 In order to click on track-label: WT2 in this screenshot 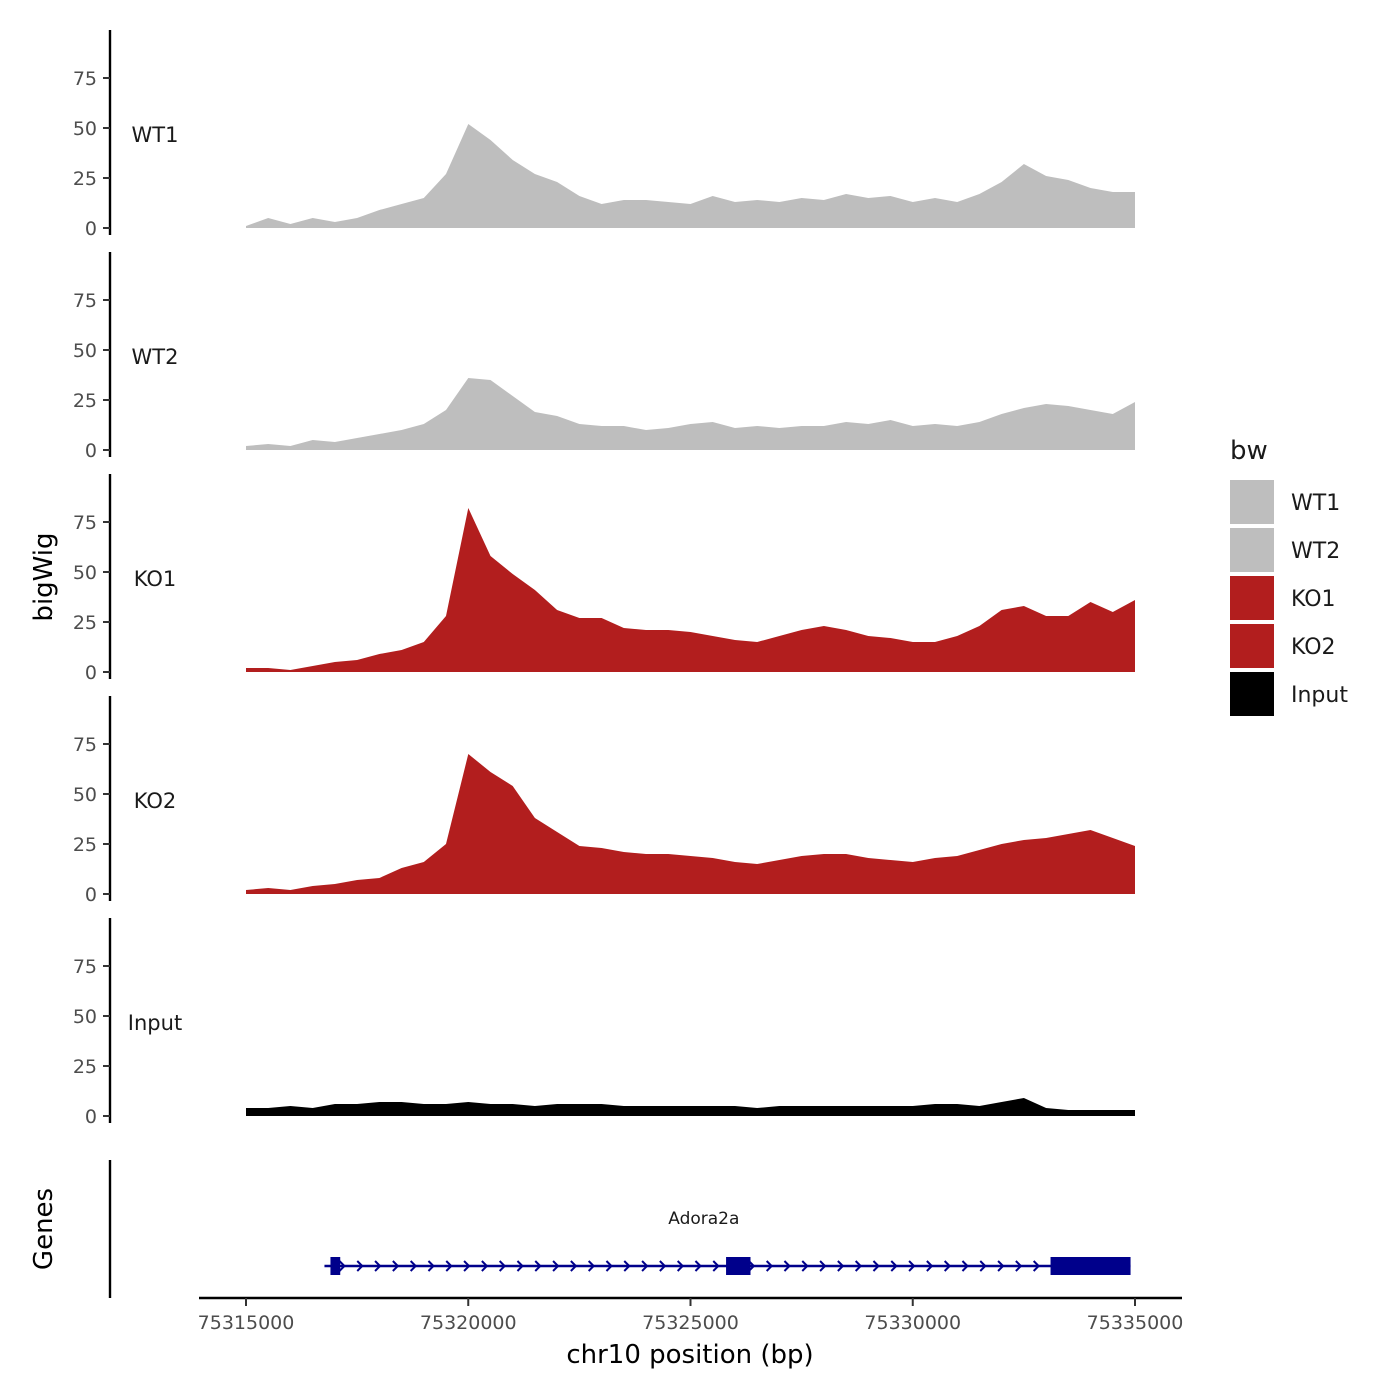, I will do `click(155, 357)`.